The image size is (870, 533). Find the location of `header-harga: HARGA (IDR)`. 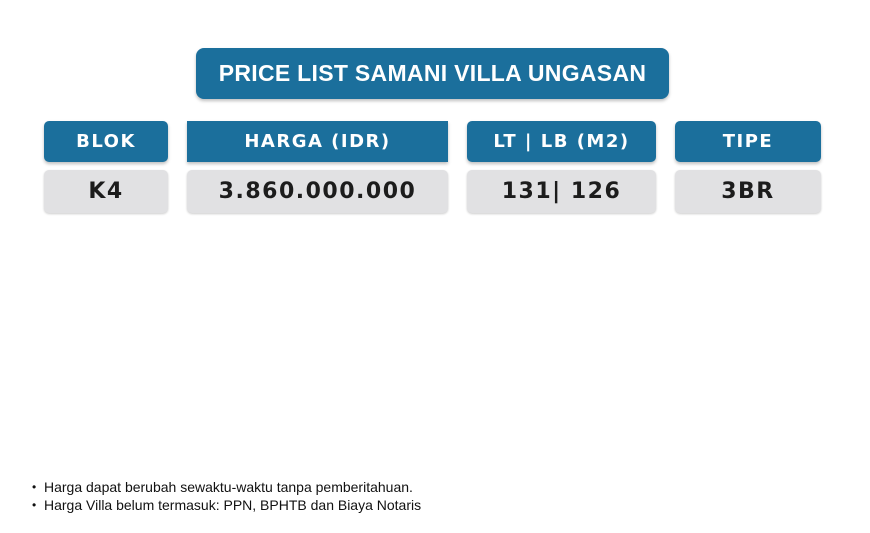

header-harga: HARGA (IDR) is located at coordinates (317, 141).